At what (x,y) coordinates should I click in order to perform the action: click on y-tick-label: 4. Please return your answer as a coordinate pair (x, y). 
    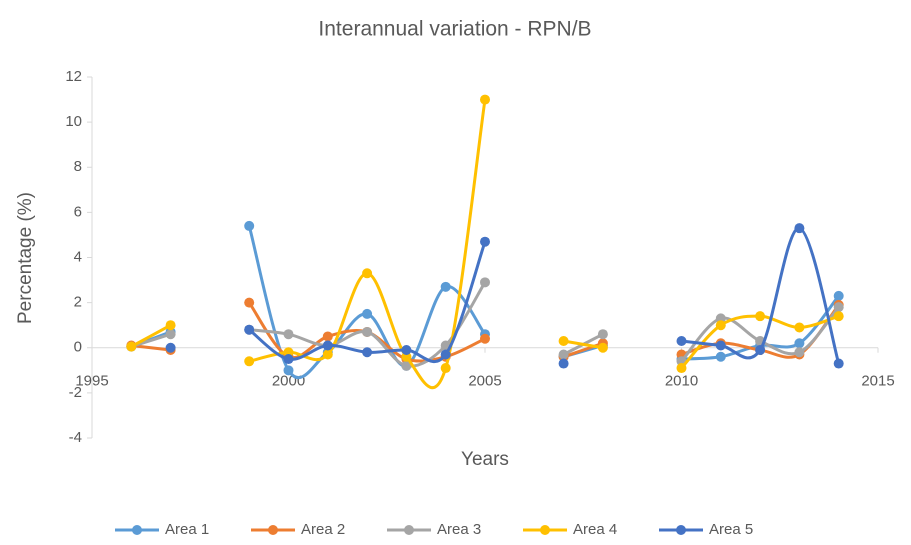
    Looking at the image, I should click on (78, 256).